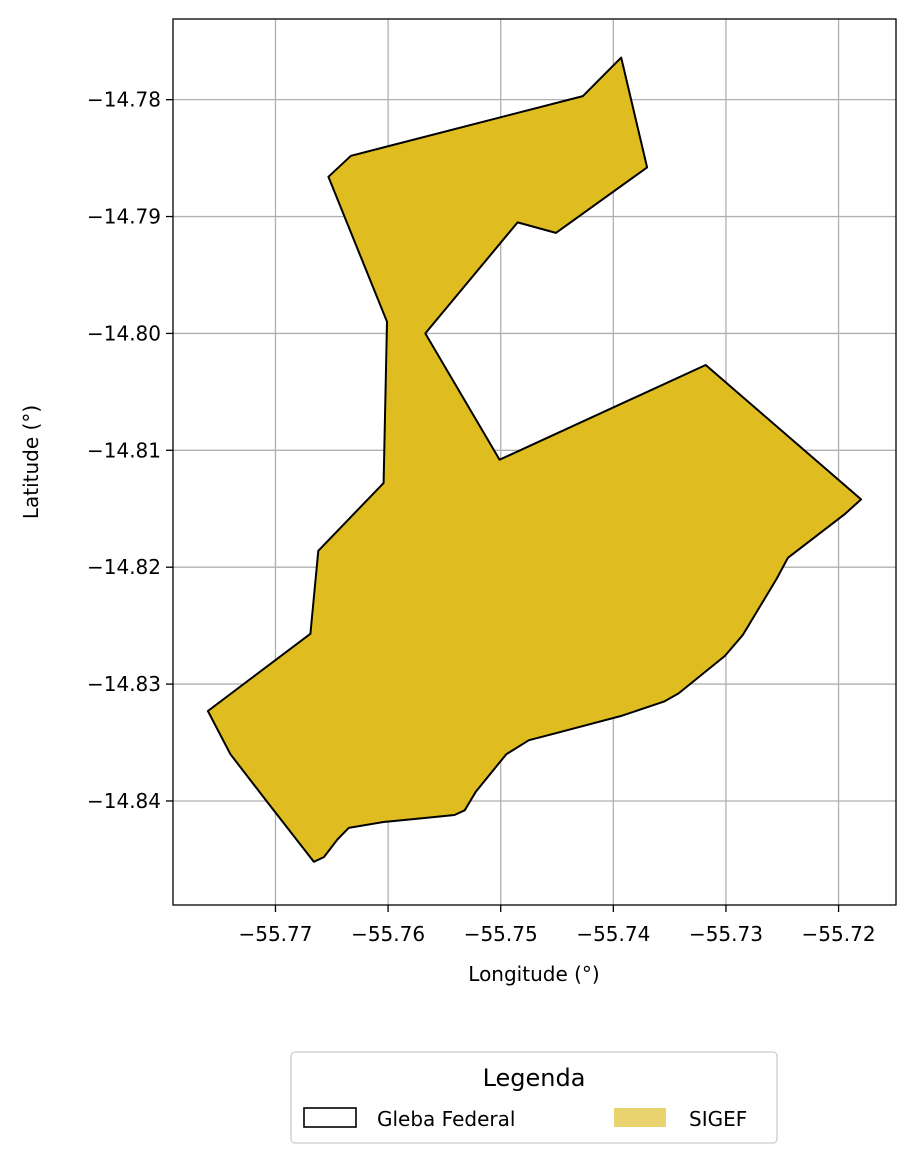 The image size is (915, 1163). What do you see at coordinates (640, 1117) in the screenshot?
I see `legend-swatch-sigef` at bounding box center [640, 1117].